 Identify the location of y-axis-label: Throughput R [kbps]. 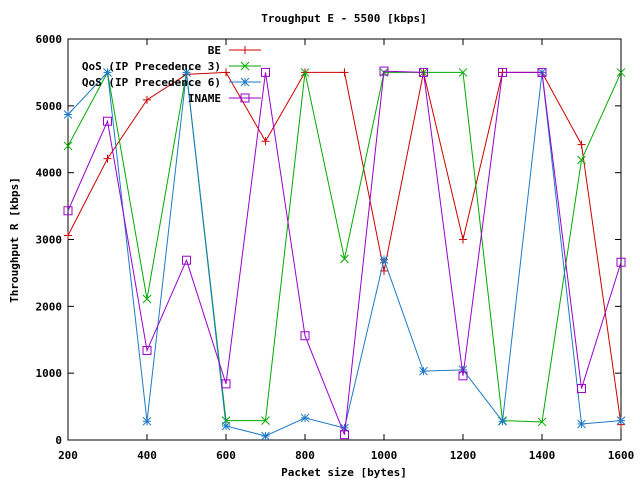
(14, 240).